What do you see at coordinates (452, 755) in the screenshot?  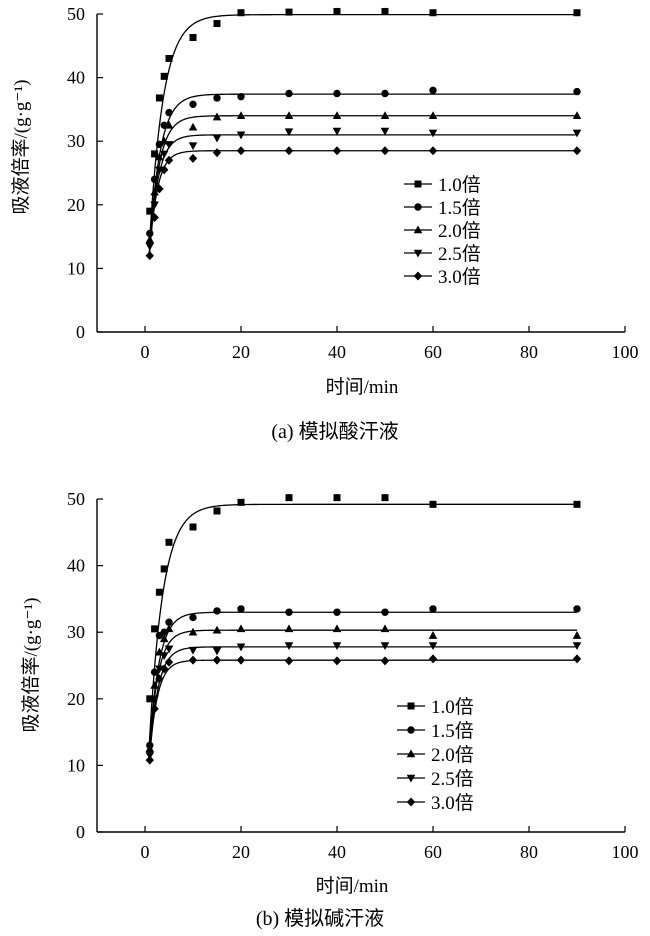 I see `panel-b-legend-label: 2.0倍` at bounding box center [452, 755].